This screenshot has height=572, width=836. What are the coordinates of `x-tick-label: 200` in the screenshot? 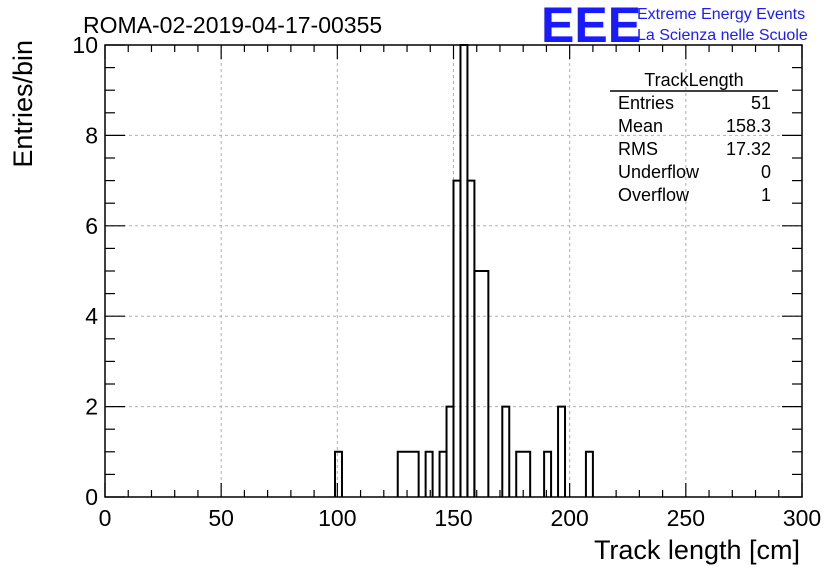 It's located at (569, 518).